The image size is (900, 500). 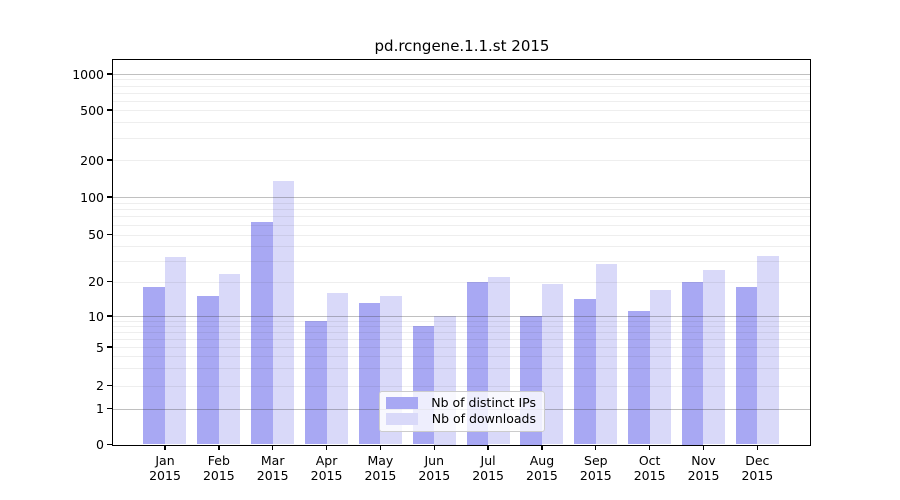 What do you see at coordinates (283, 312) in the screenshot?
I see `bar-downloads-mar` at bounding box center [283, 312].